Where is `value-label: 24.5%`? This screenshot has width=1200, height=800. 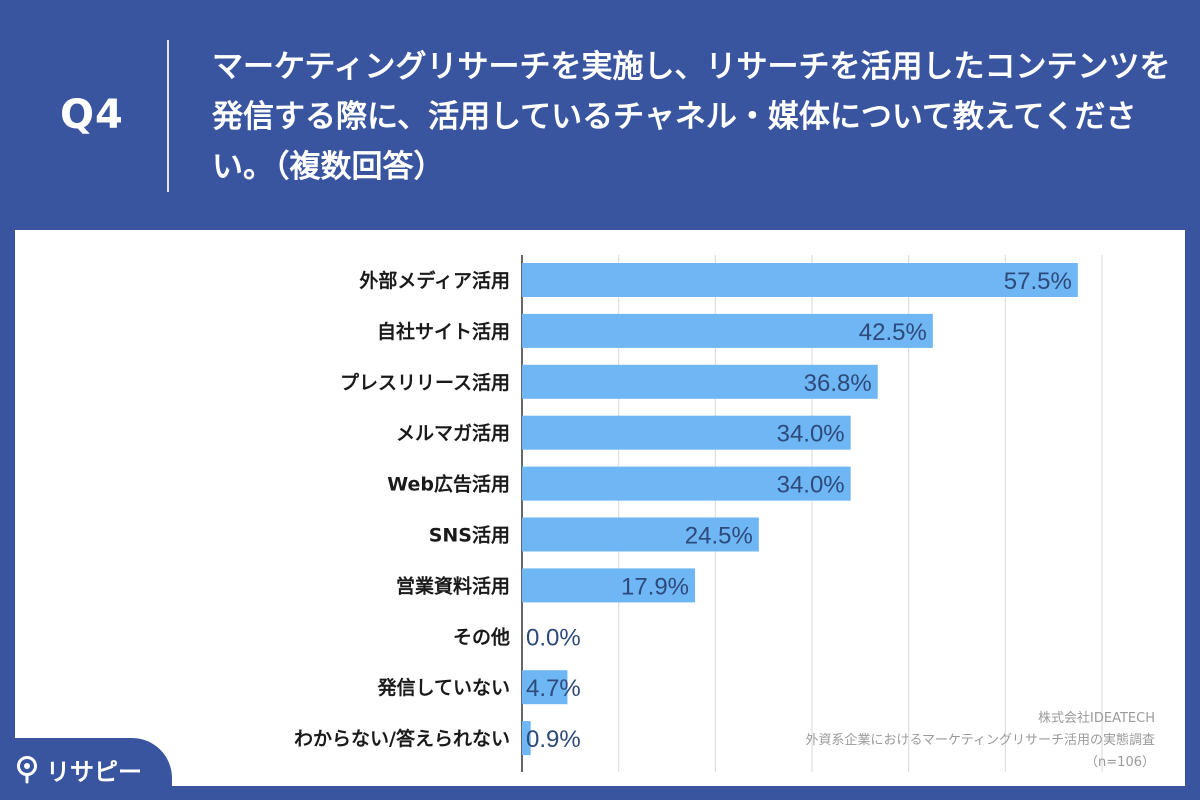
value-label: 24.5% is located at coordinates (719, 536).